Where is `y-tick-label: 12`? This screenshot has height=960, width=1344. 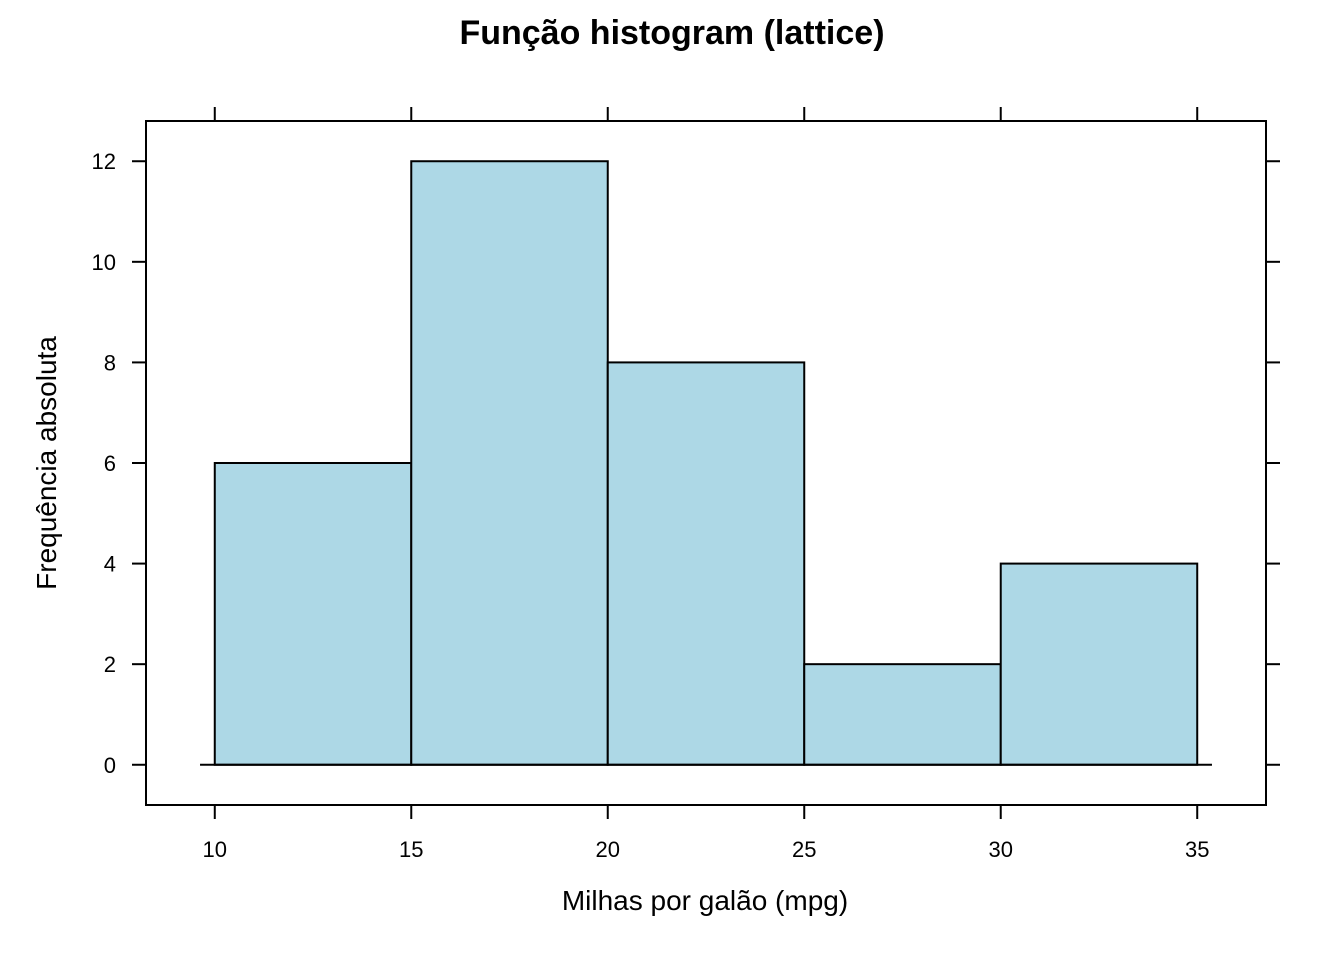 y-tick-label: 12 is located at coordinates (104, 161).